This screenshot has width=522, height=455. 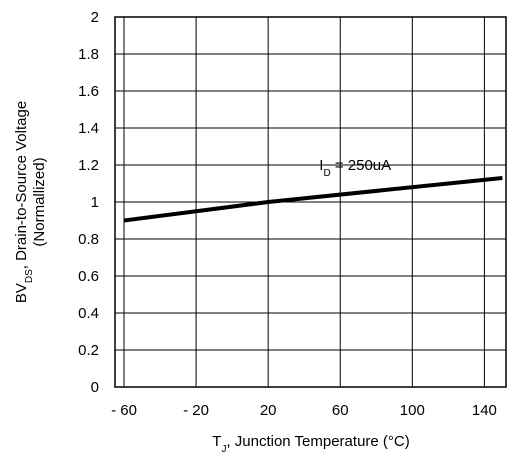 I want to click on annotation-sub: D, so click(x=326, y=172).